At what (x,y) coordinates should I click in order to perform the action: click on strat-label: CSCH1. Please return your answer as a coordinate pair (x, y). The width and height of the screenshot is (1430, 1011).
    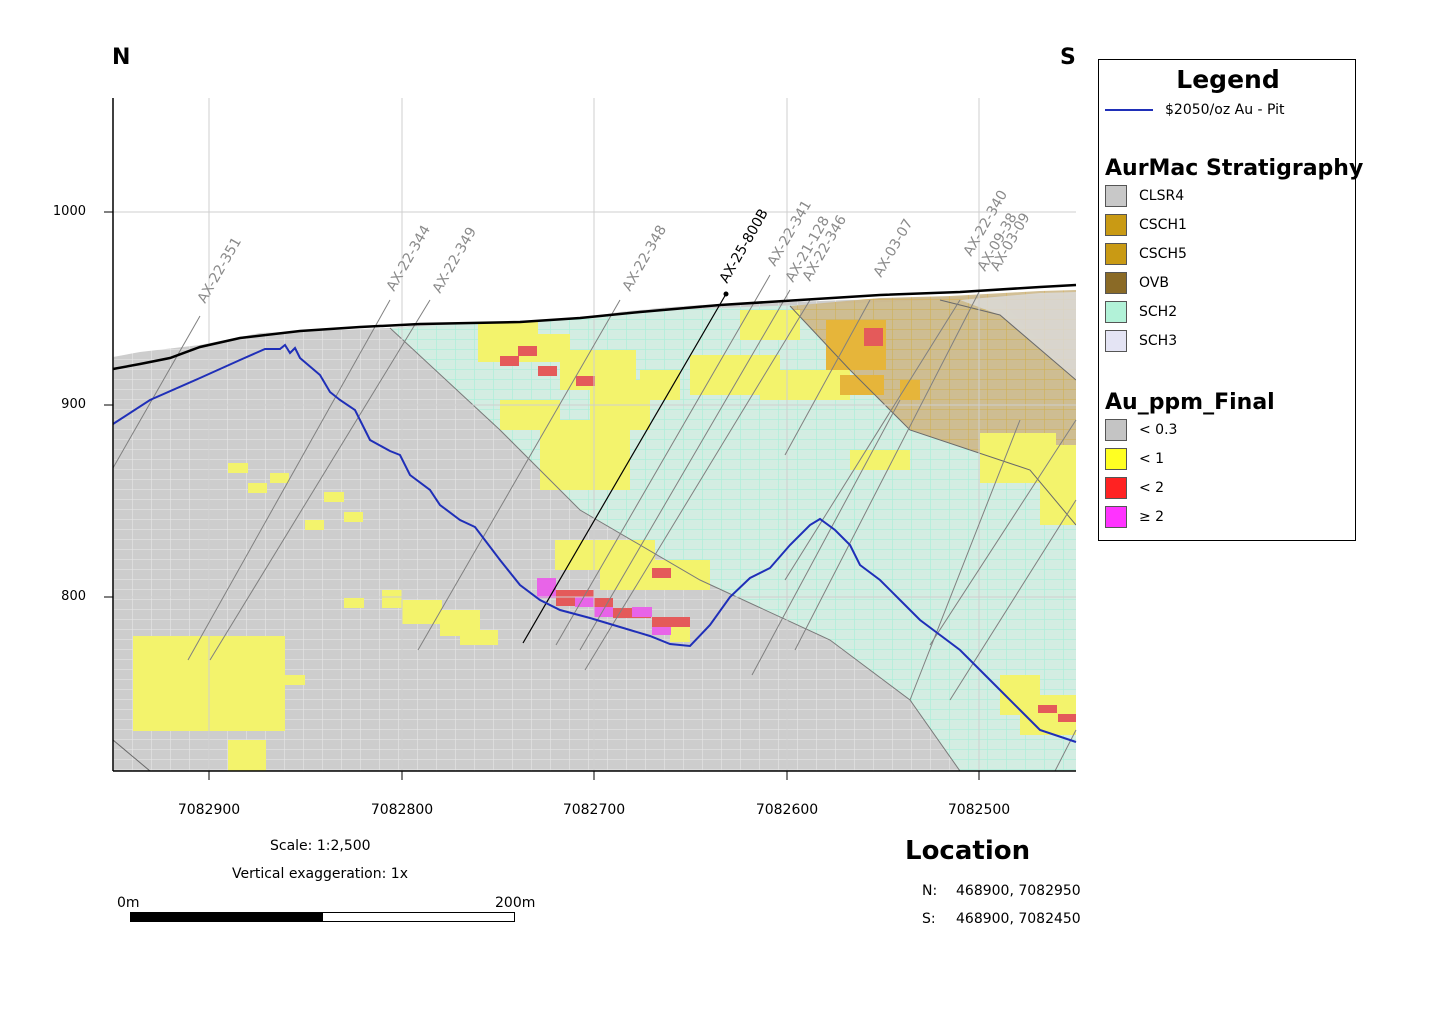
    Looking at the image, I should click on (1163, 225).